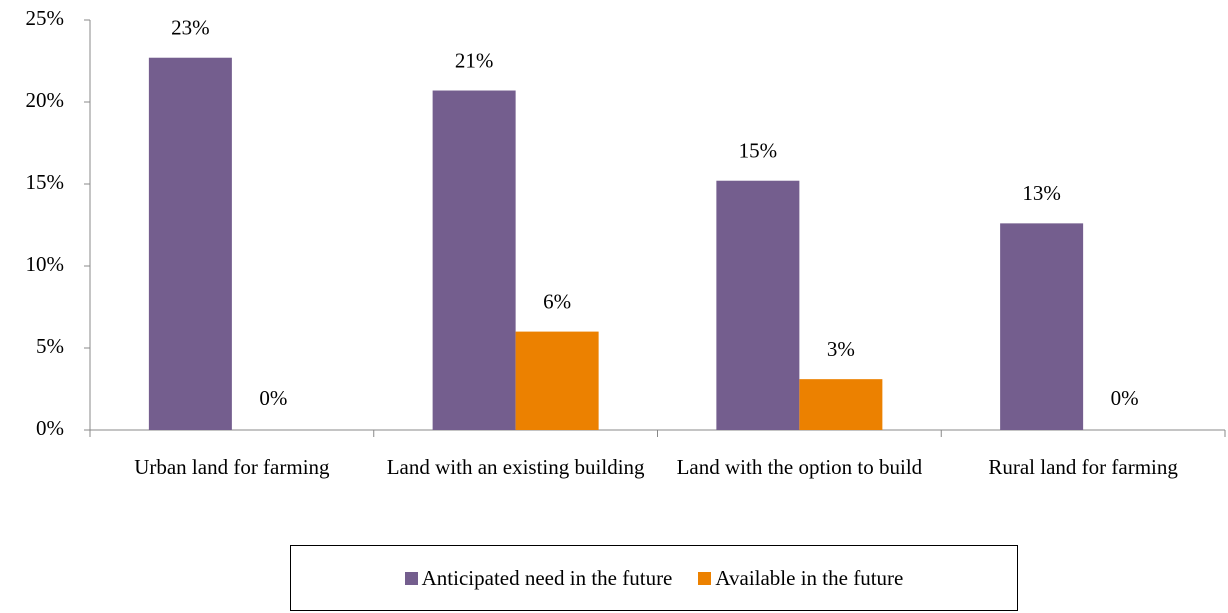 This screenshot has width=1228, height=613. I want to click on x-tick-label: Land with an existing building, so click(515, 467).